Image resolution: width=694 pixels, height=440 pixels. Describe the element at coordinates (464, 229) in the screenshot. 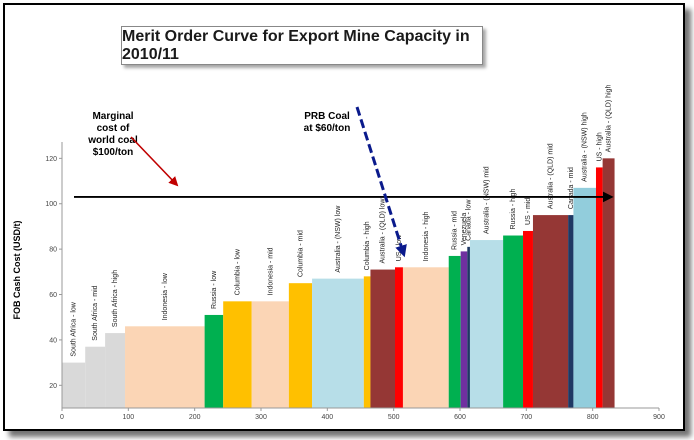

I see `bar-label-14: Venezuela` at that location.